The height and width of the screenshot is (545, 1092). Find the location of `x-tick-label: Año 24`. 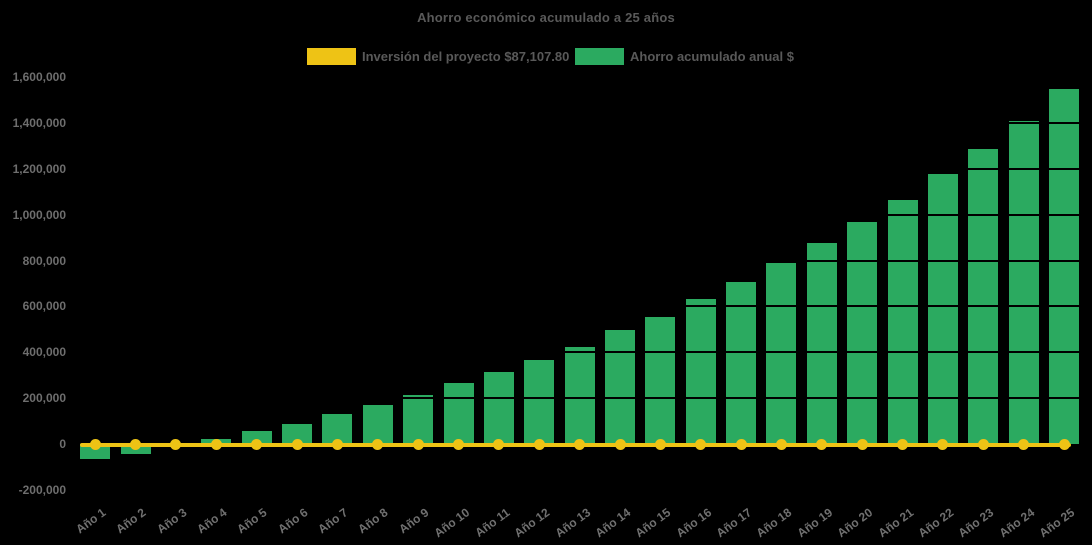

x-tick-label: Año 24 is located at coordinates (1016, 523).